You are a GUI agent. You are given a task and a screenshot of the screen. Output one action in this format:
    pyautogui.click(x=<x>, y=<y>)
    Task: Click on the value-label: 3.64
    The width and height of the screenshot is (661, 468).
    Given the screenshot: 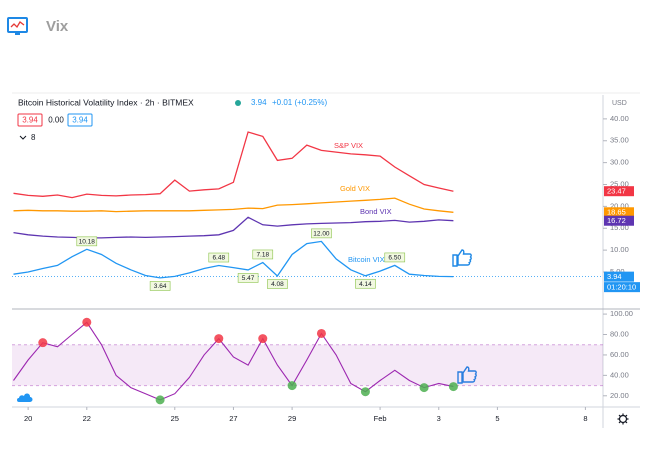 What is the action you would take?
    pyautogui.click(x=160, y=286)
    